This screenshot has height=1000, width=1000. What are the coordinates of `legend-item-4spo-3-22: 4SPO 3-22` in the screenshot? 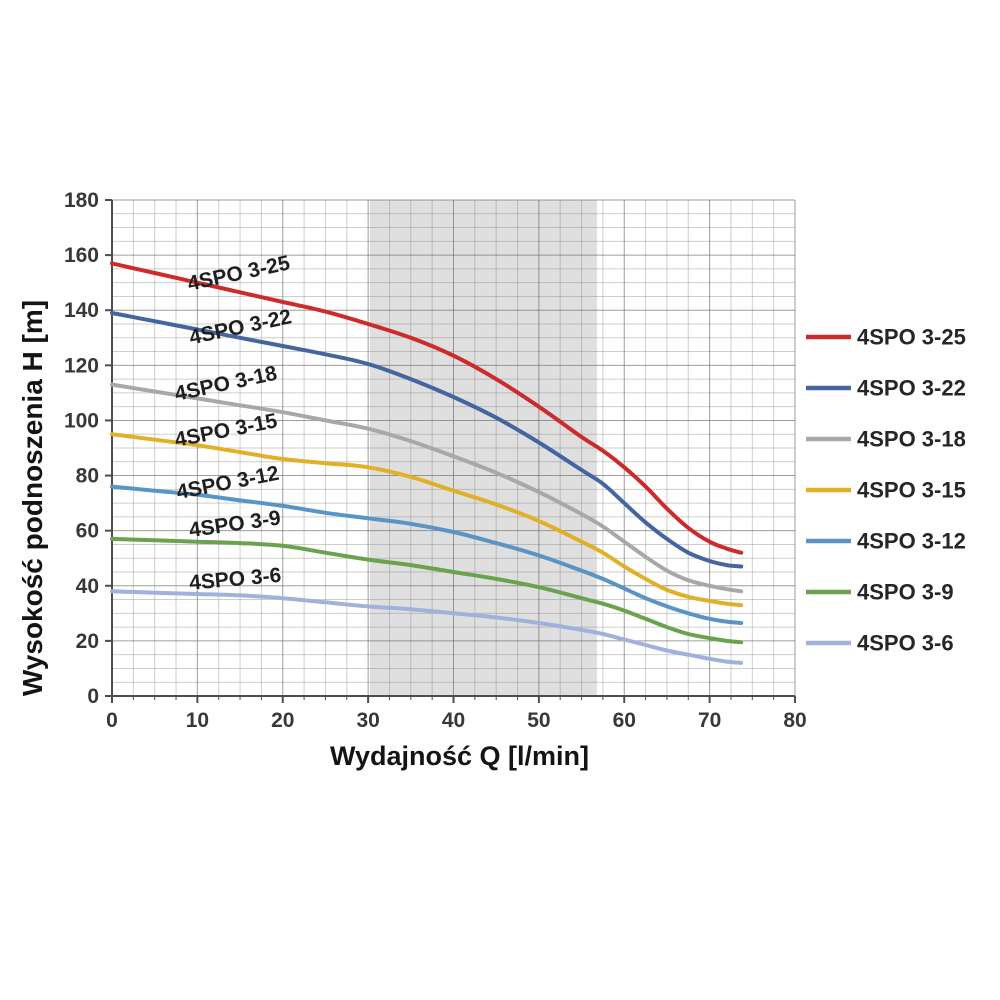 It's located at (886, 388).